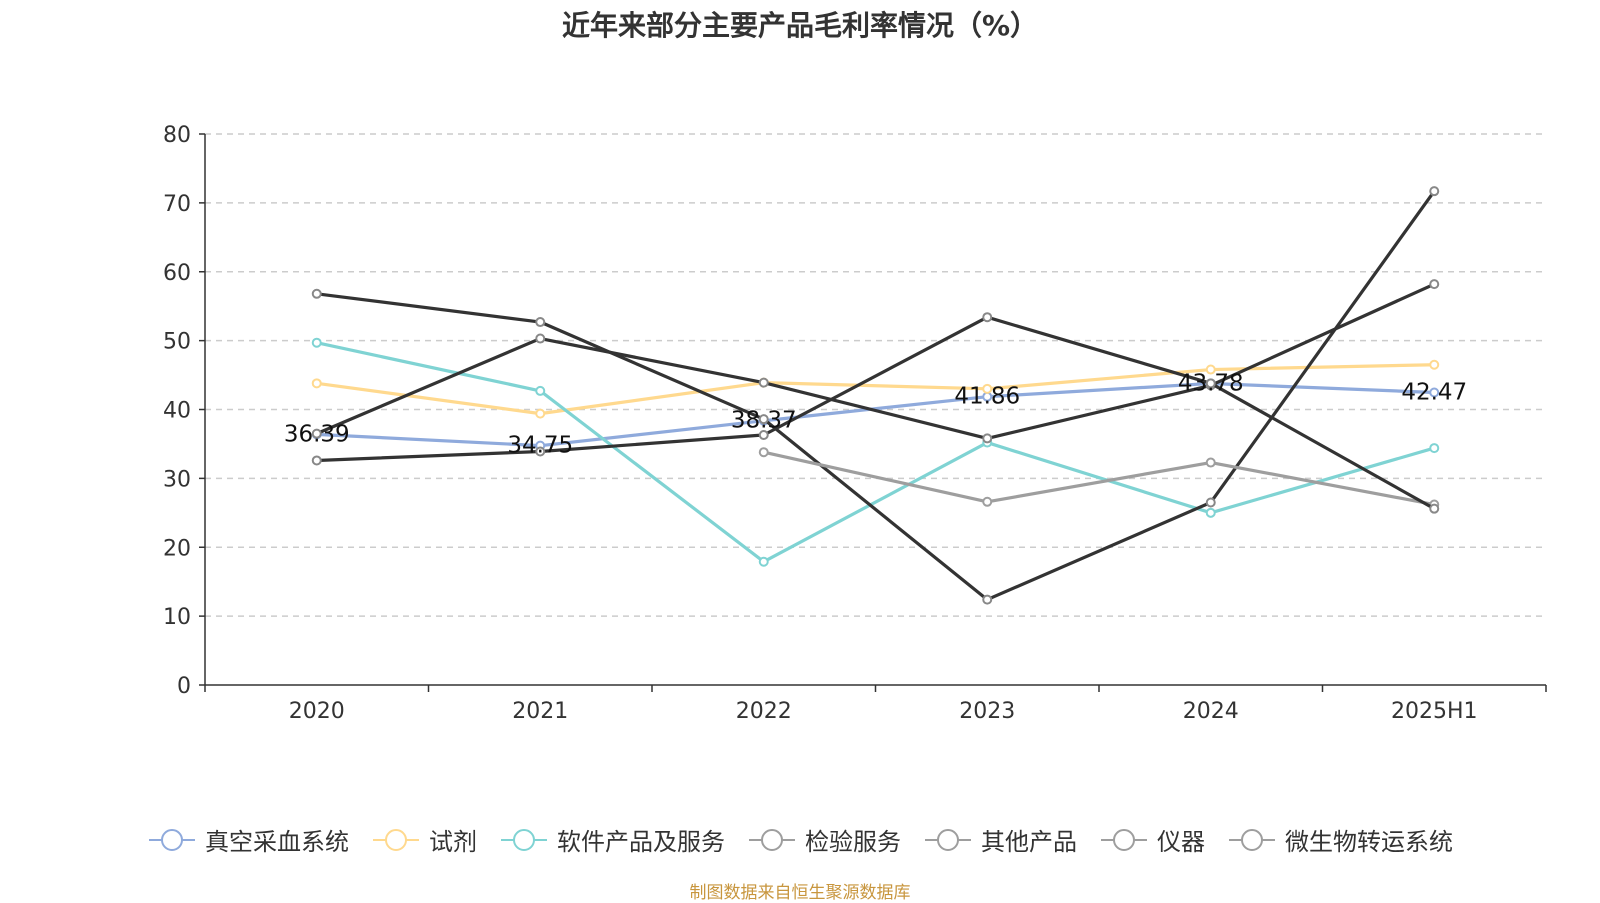 The height and width of the screenshot is (903, 1600). I want to click on legend-label: 微生物转运系统, so click(1369, 842).